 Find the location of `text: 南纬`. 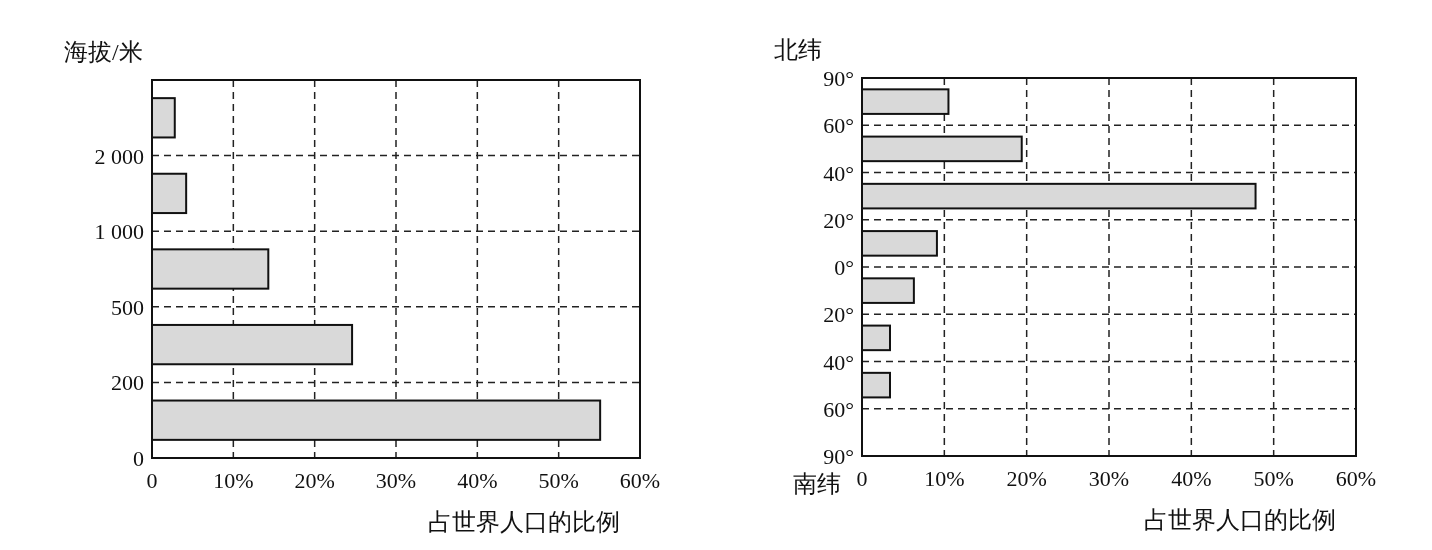

text: 南纬 is located at coordinates (817, 484).